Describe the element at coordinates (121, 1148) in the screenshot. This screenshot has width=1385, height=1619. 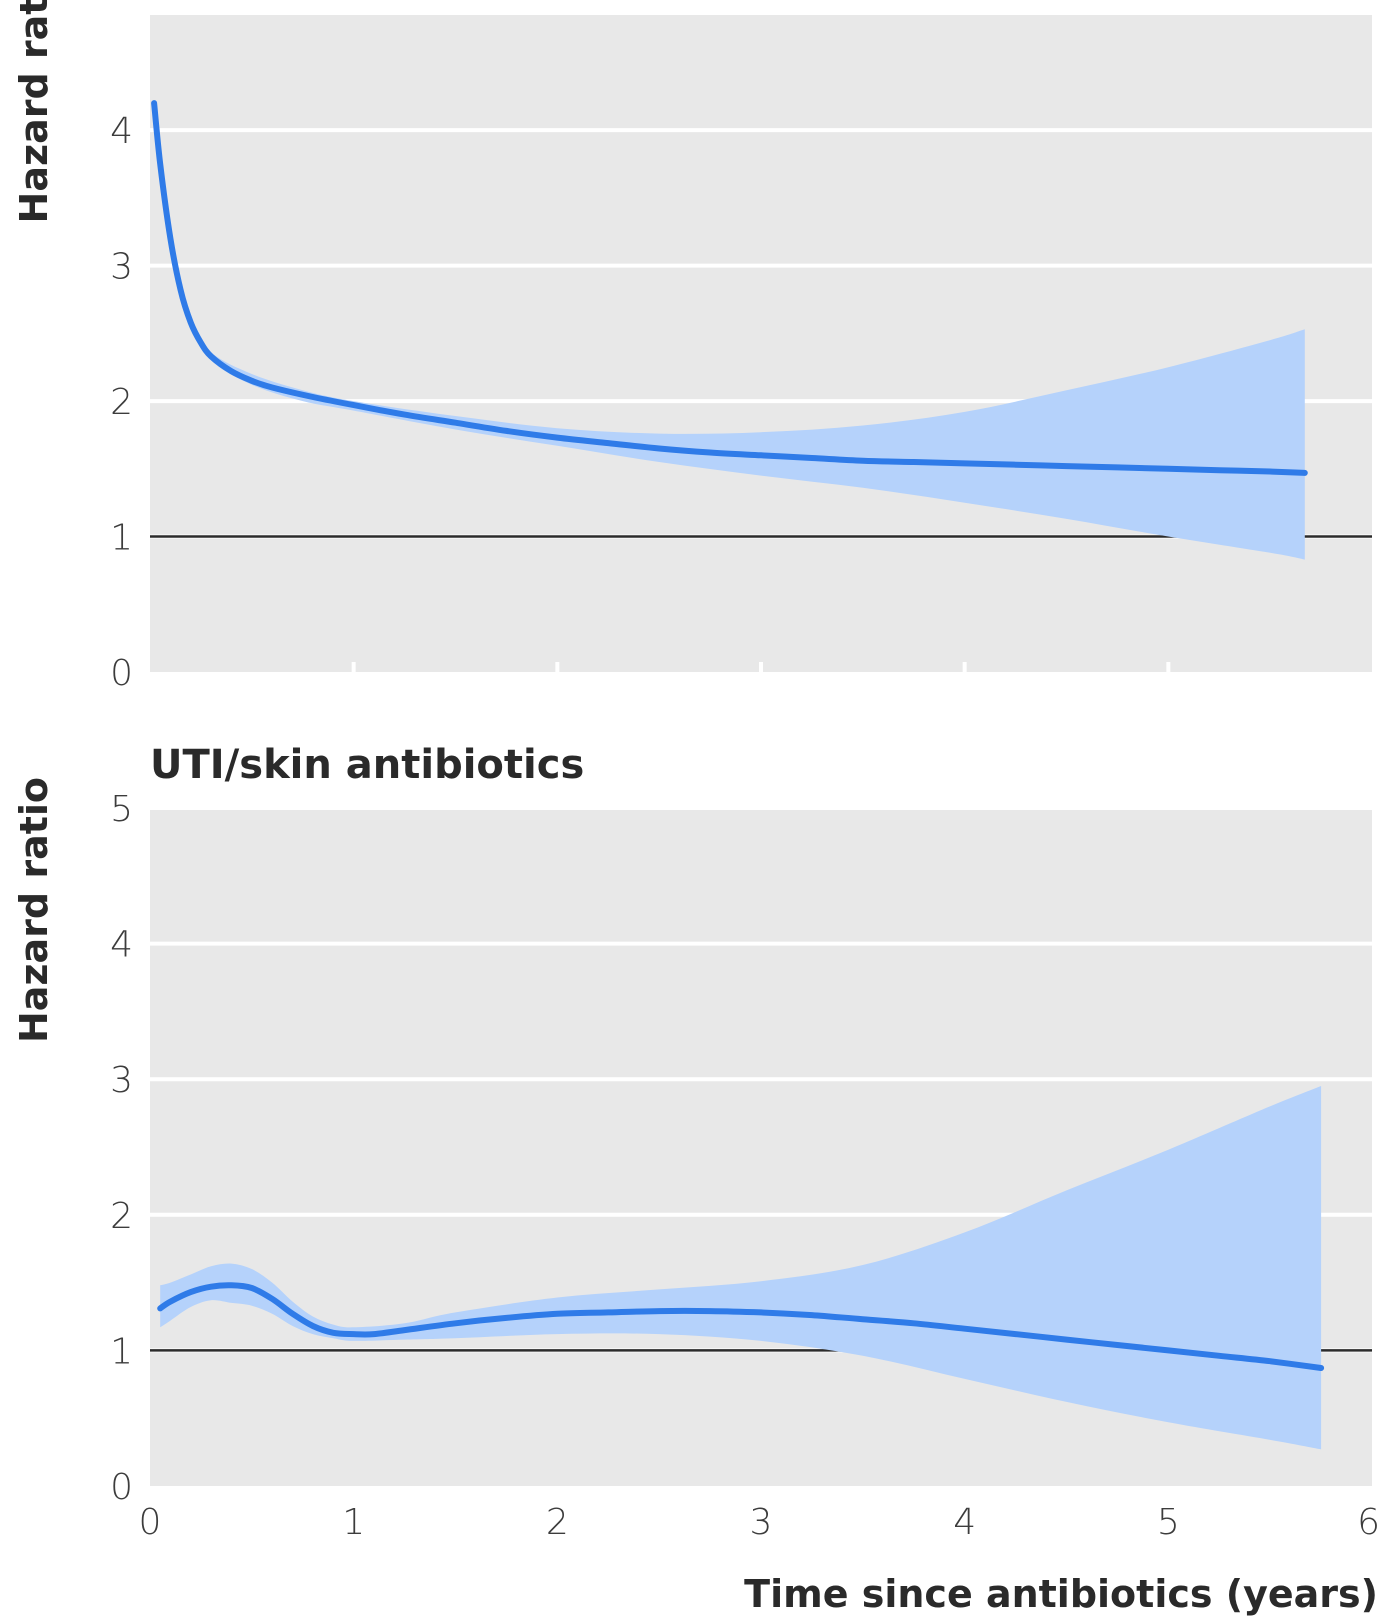
I see `y-tick-labels: 0 1 2 3 4 5` at that location.